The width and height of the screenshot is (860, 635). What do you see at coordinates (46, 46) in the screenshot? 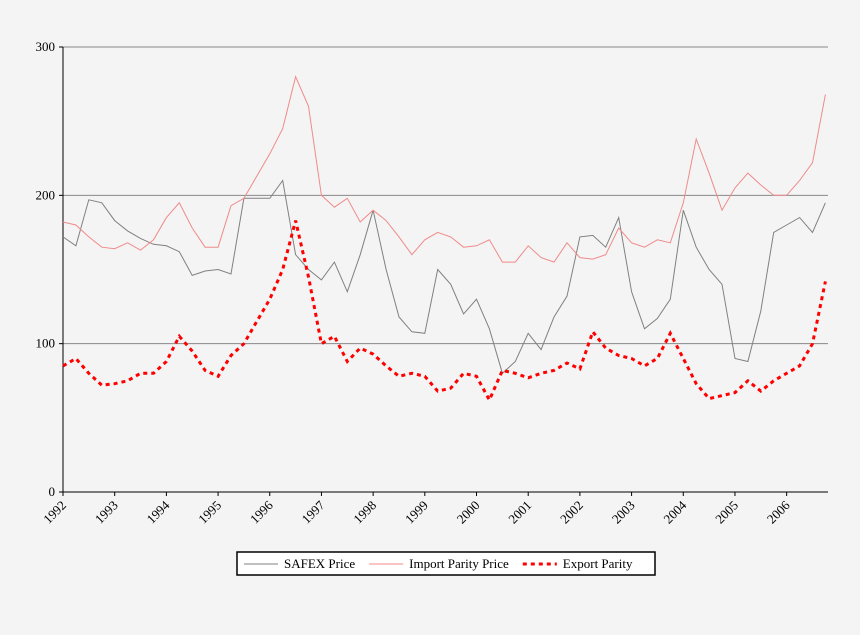
I see `y-tick-label: 300` at bounding box center [46, 46].